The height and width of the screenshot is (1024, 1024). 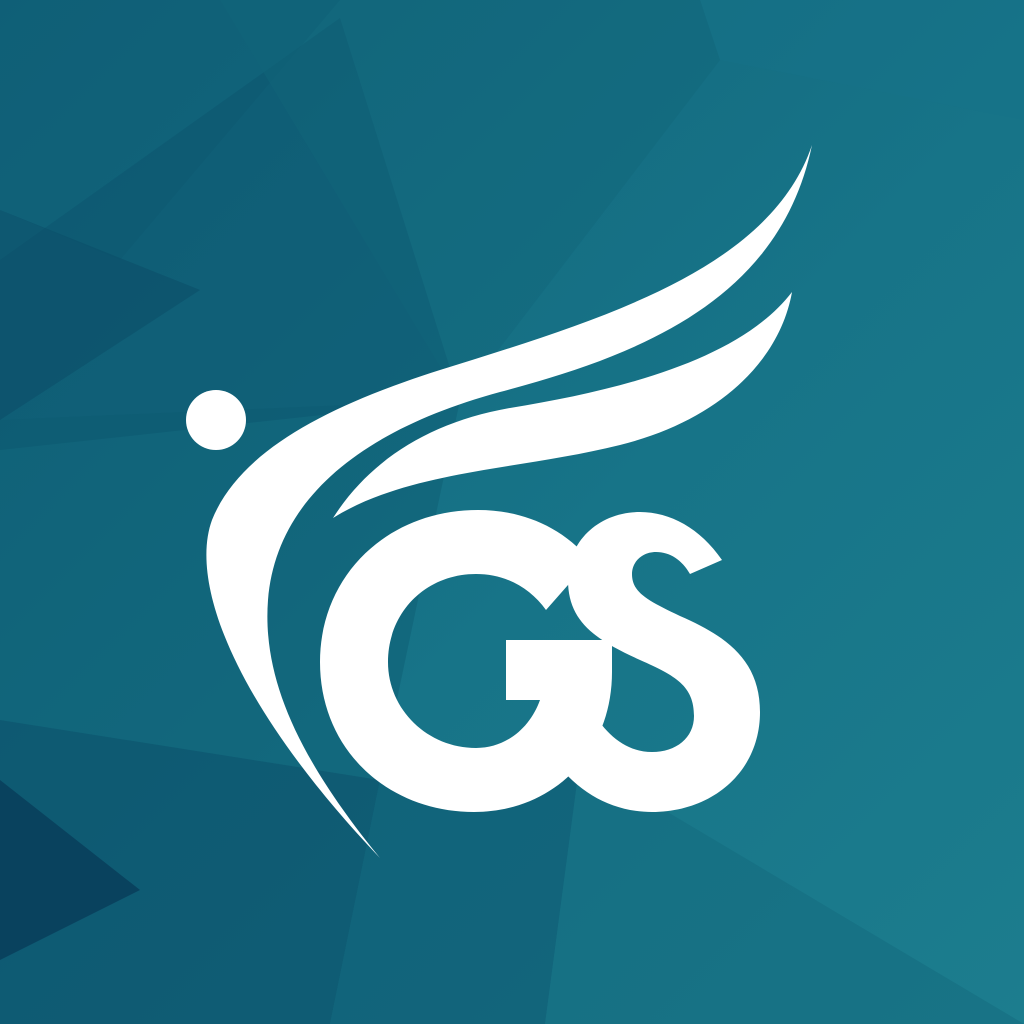 What do you see at coordinates (216, 420) in the screenshot?
I see `figure-head` at bounding box center [216, 420].